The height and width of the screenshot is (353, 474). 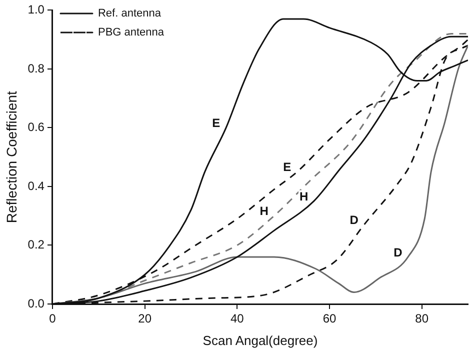 I want to click on x-tick-label: 0, so click(x=52, y=319).